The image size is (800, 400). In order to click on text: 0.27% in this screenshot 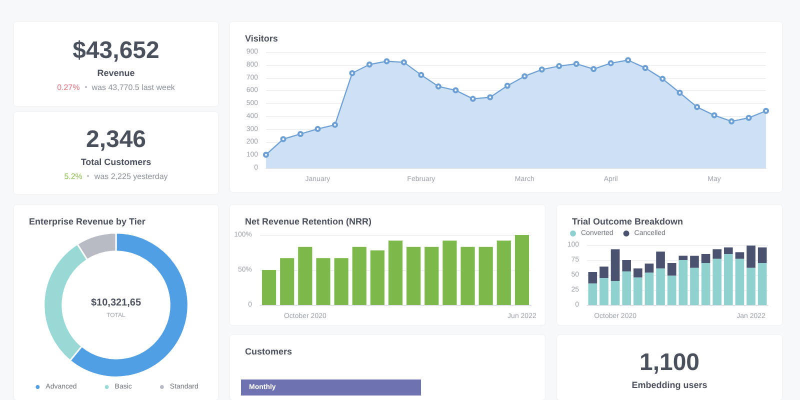, I will do `click(68, 87)`.